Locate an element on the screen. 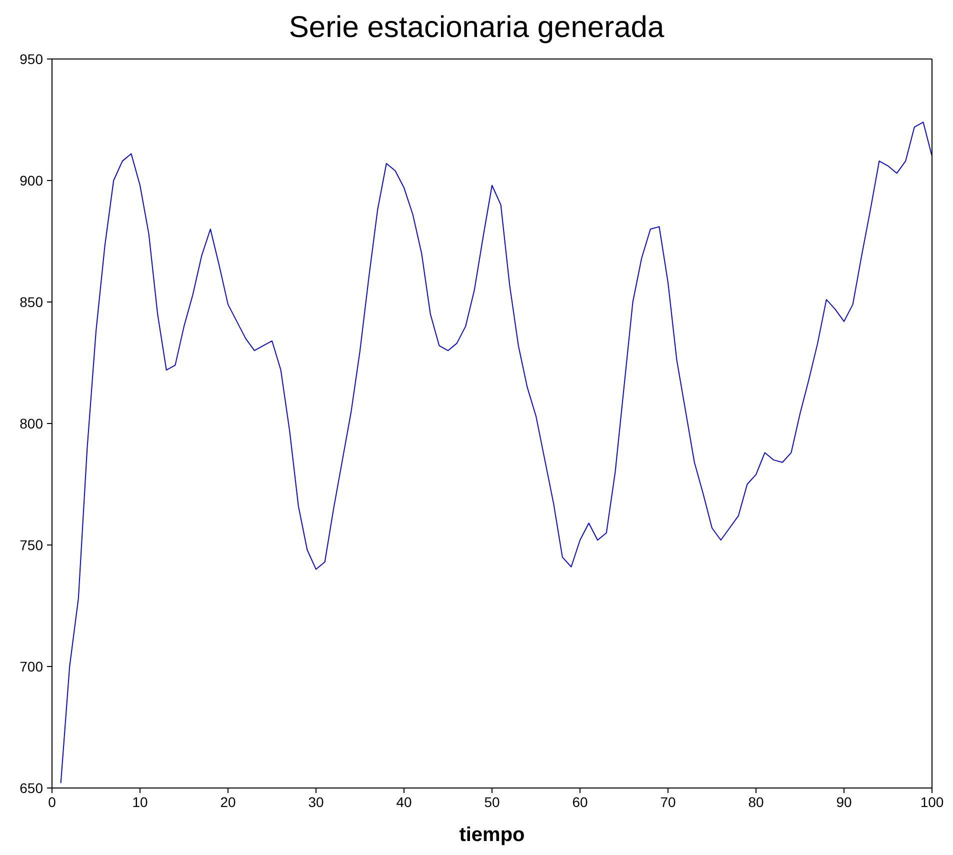  x-tick-label: 50 is located at coordinates (492, 802).